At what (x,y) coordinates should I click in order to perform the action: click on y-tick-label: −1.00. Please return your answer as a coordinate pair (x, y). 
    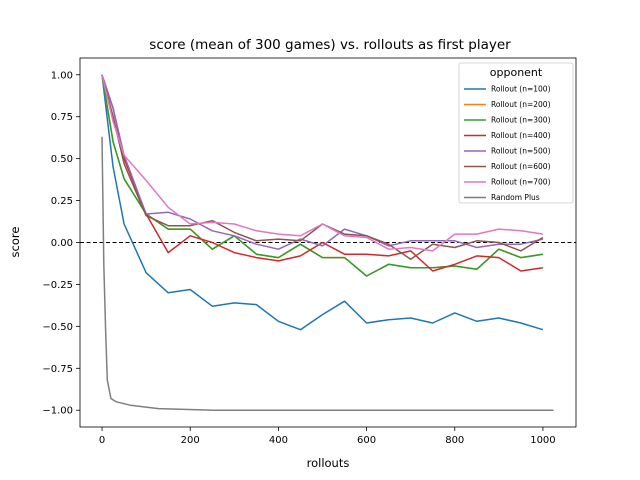
    Looking at the image, I should click on (57, 411).